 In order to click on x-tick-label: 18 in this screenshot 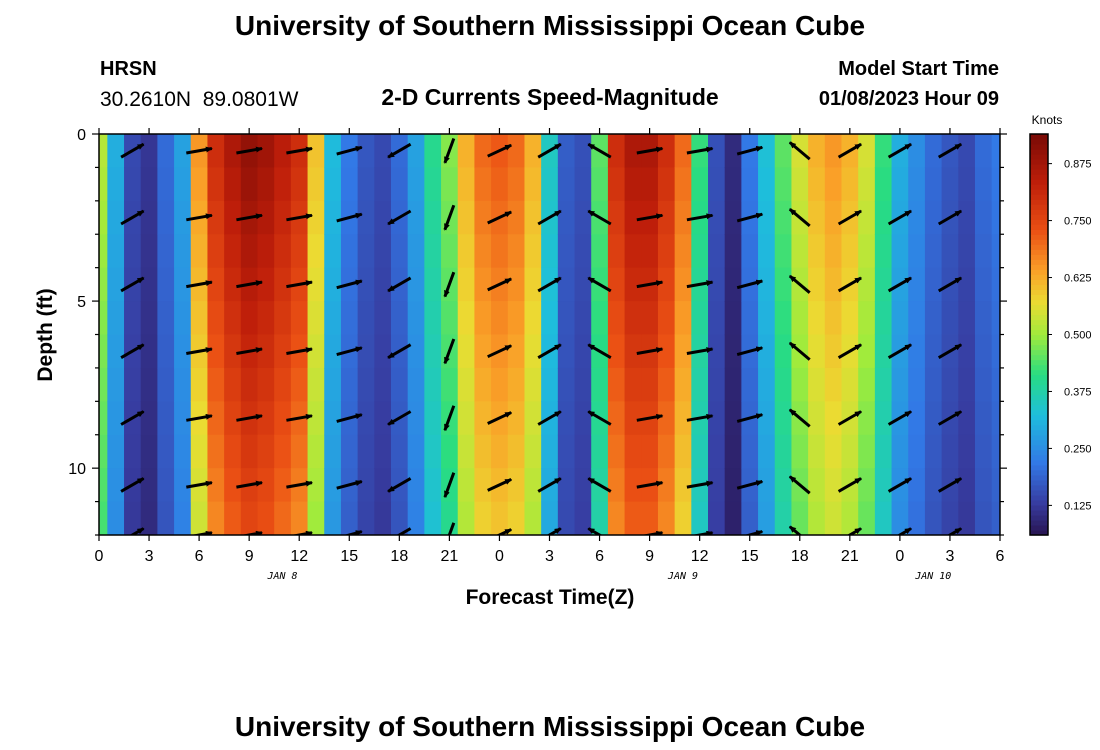, I will do `click(399, 556)`.